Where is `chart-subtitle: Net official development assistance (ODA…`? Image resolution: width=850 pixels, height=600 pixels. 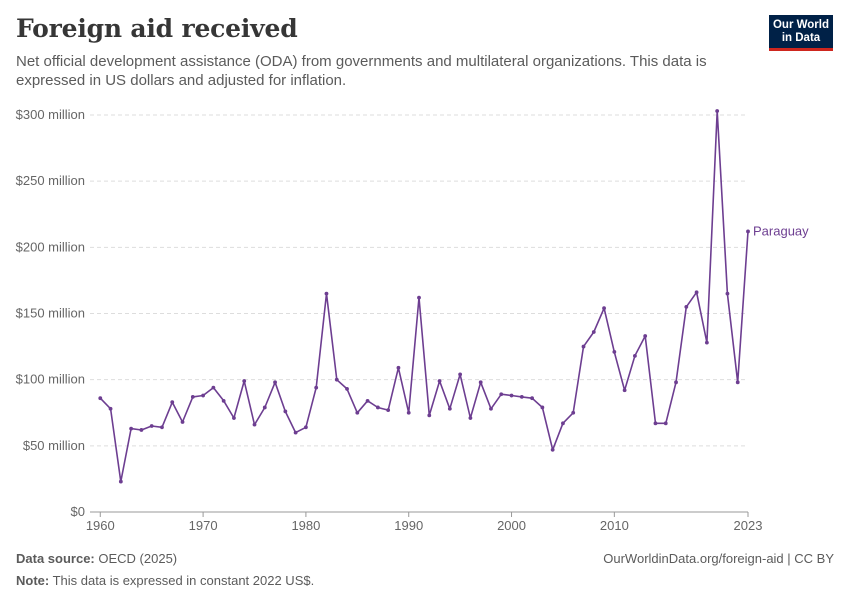
chart-subtitle: Net official development assistance (ODA… is located at coordinates (361, 71).